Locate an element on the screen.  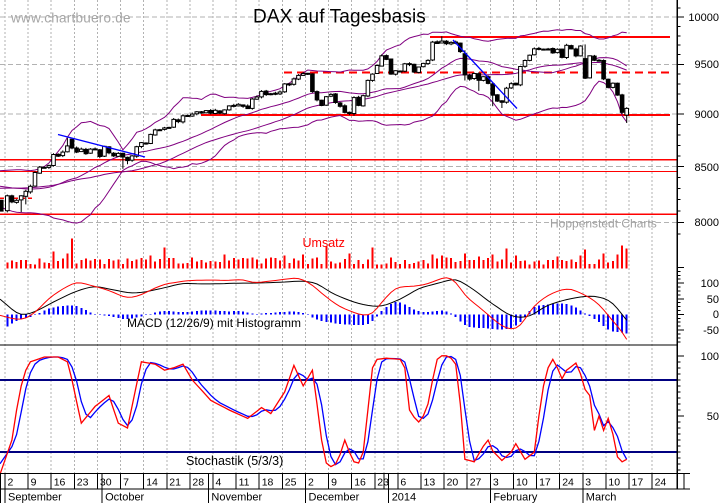
svg-text: -50 is located at coordinates (711, 331).